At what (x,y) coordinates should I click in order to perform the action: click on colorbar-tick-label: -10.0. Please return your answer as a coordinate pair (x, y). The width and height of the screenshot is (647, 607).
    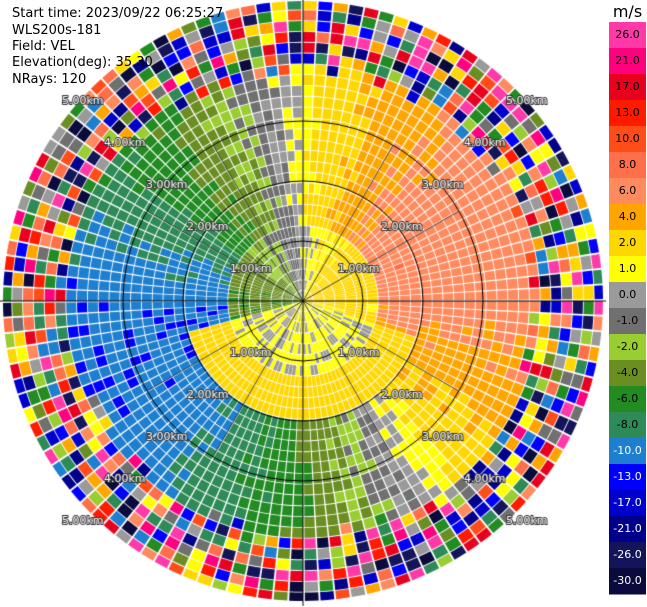
    Looking at the image, I should click on (627, 450).